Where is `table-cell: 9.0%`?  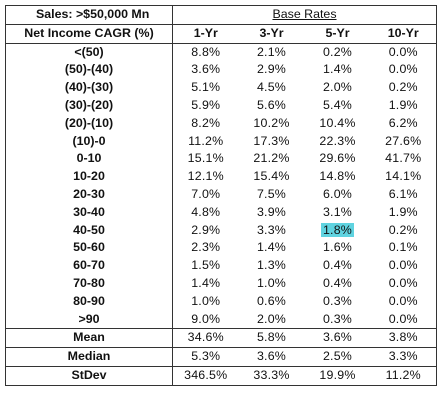 table-cell: 9.0% is located at coordinates (206, 318).